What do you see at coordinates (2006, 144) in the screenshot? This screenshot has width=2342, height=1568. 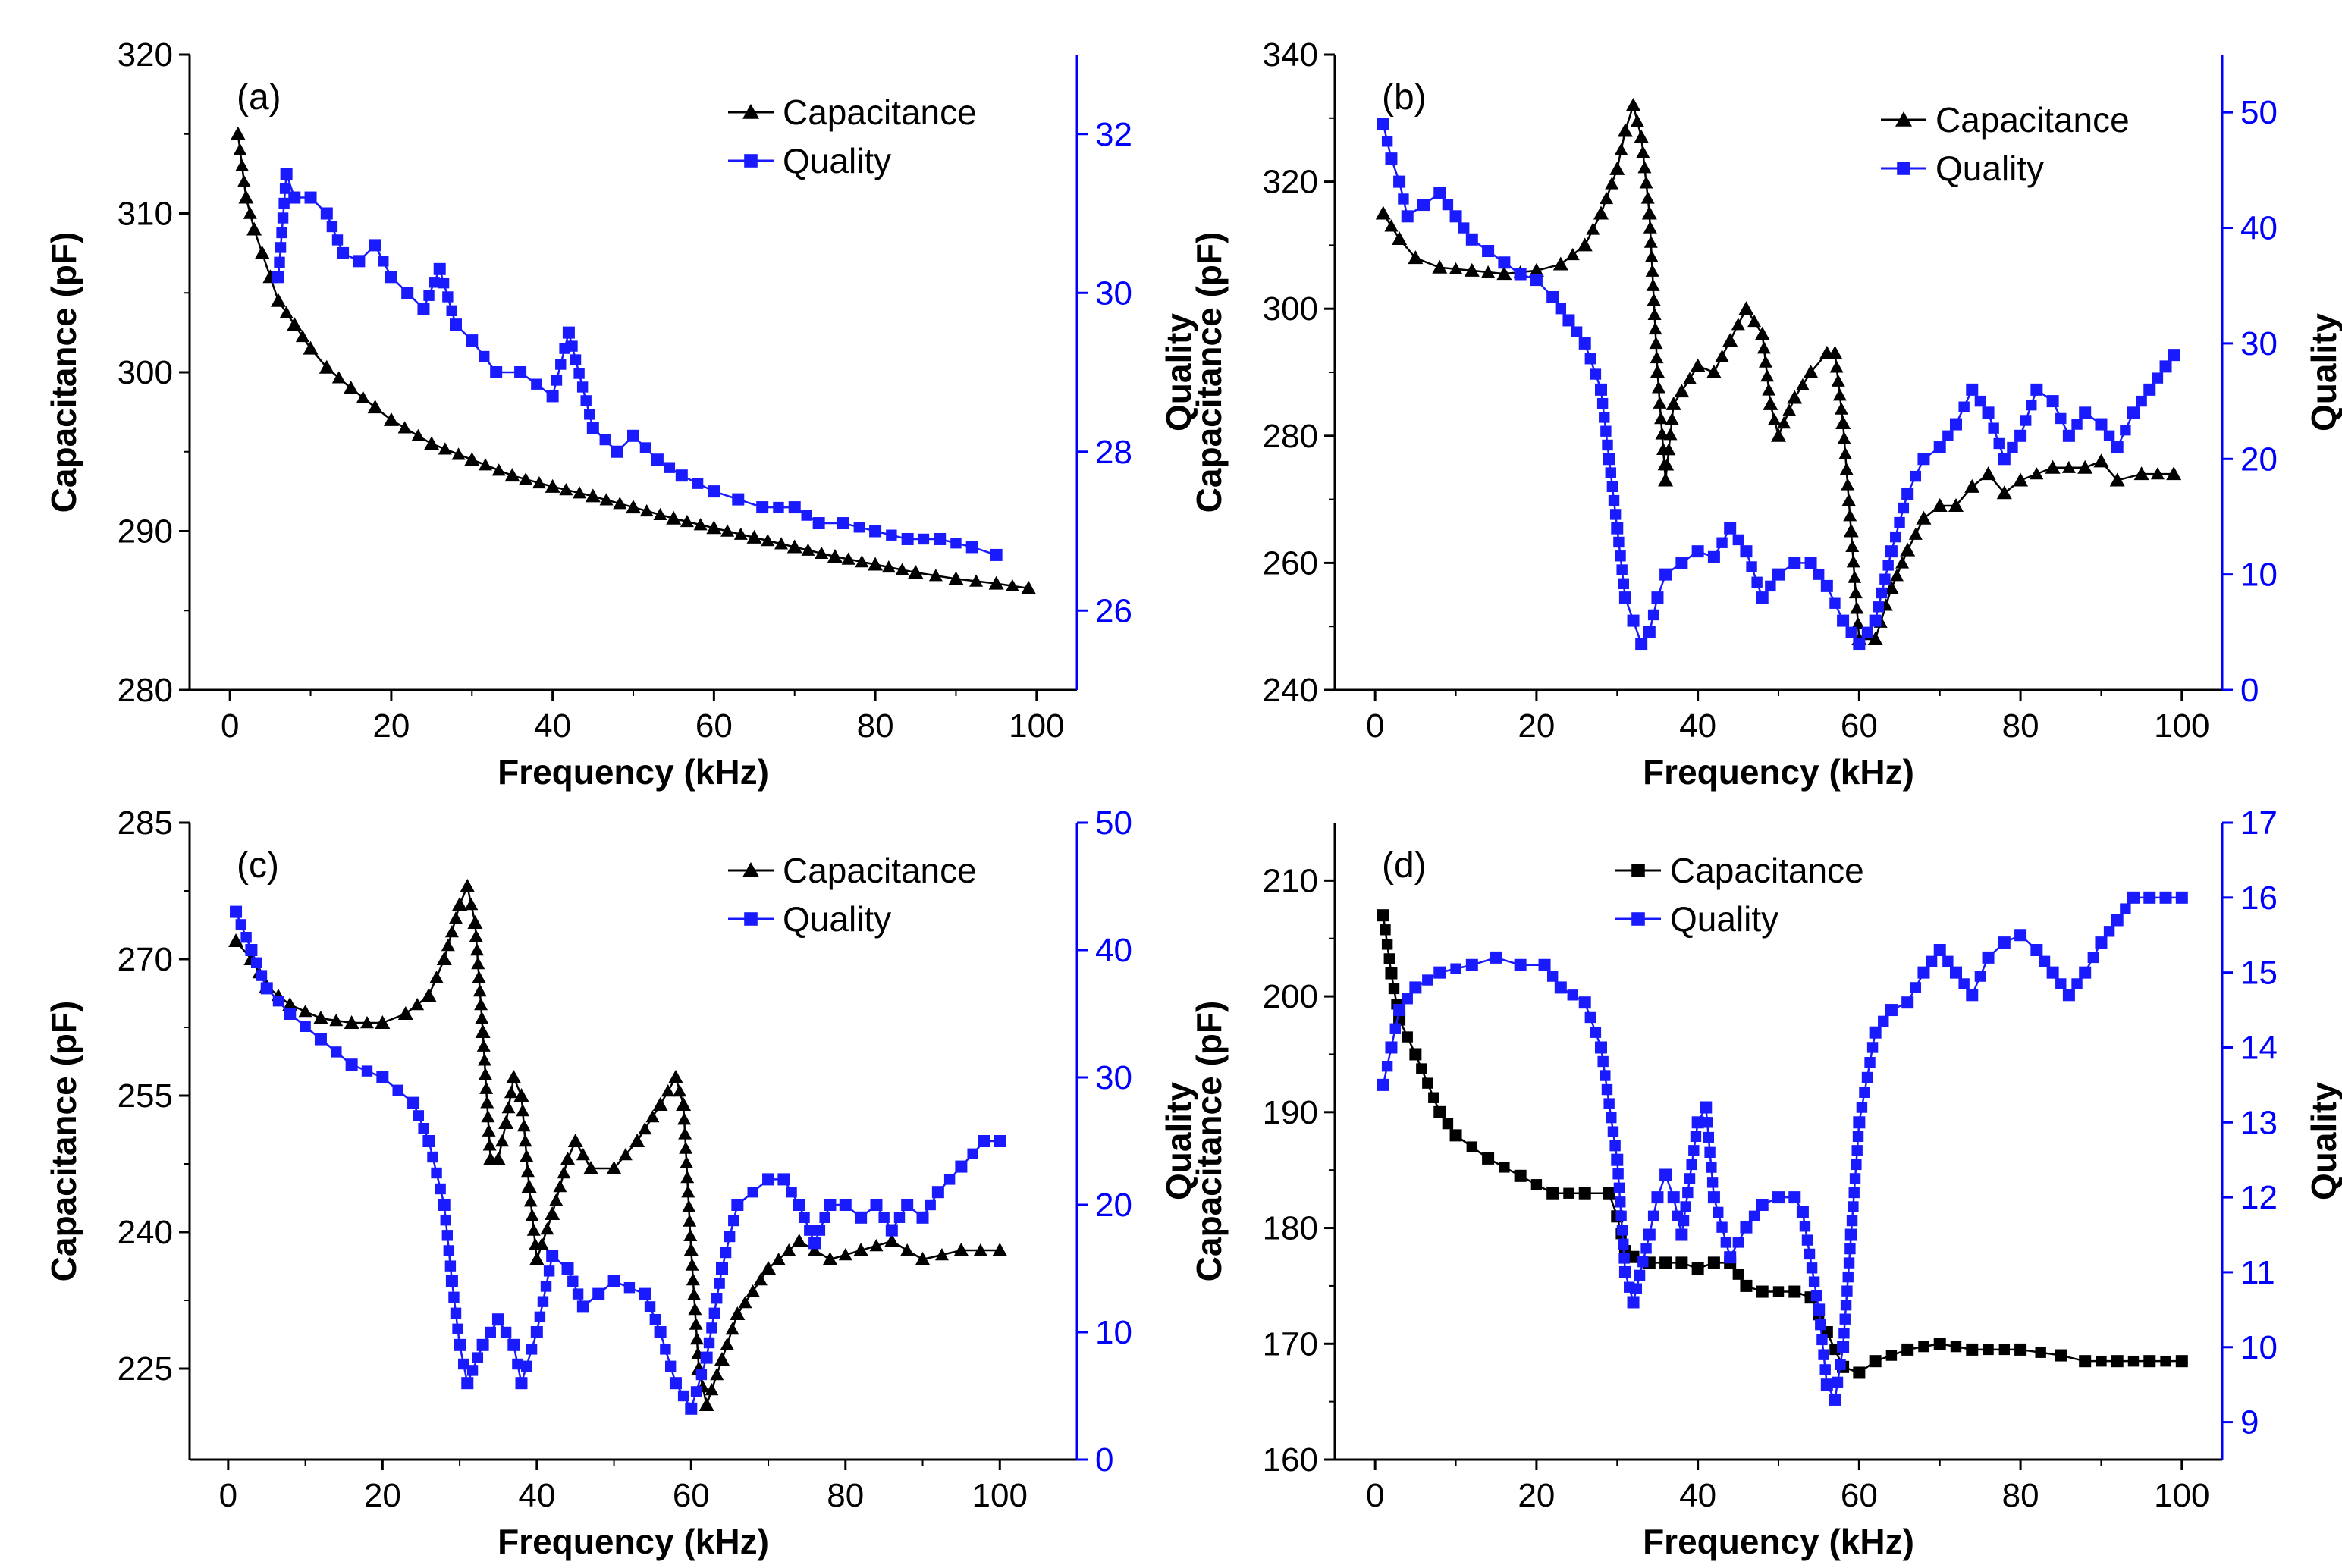 I see `legend: Capacitance Quality` at bounding box center [2006, 144].